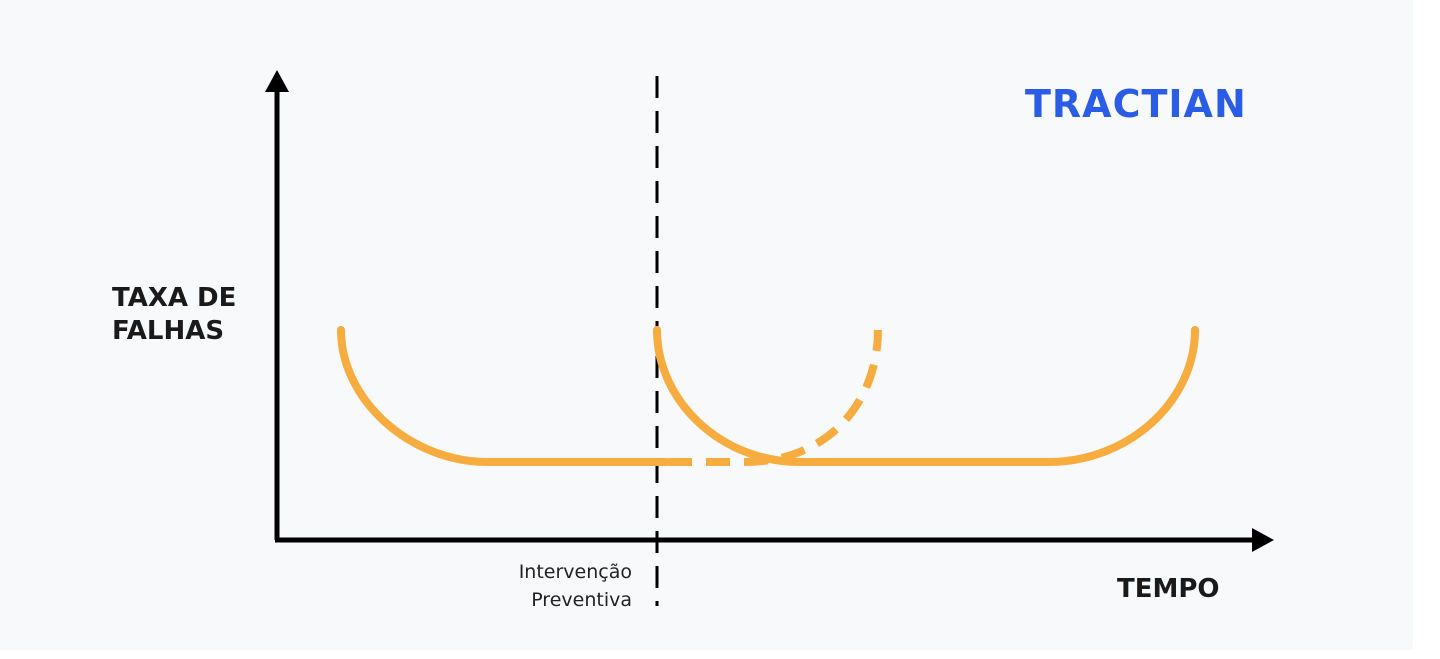  I want to click on y-axis-label: TAXA DE FALHAS, so click(174, 314).